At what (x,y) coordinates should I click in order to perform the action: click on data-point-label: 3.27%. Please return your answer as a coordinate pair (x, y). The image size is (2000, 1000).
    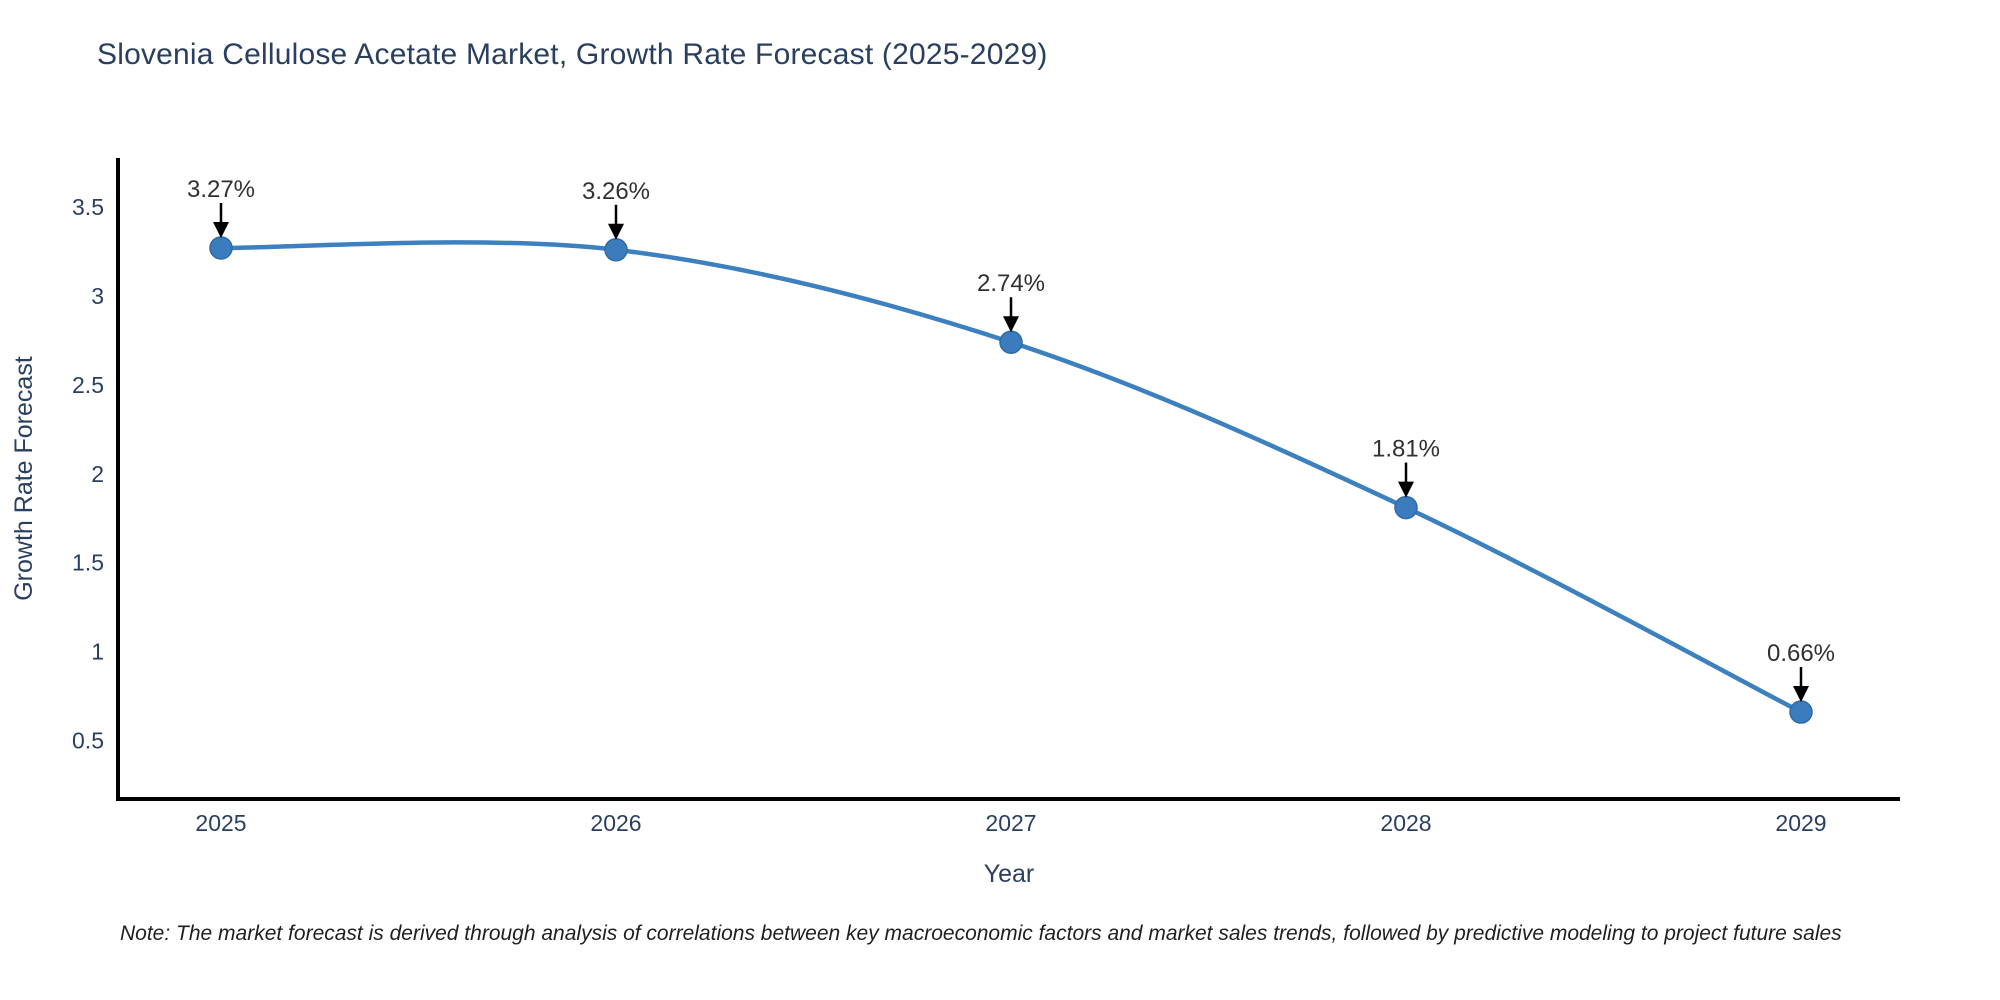
    Looking at the image, I should click on (221, 189).